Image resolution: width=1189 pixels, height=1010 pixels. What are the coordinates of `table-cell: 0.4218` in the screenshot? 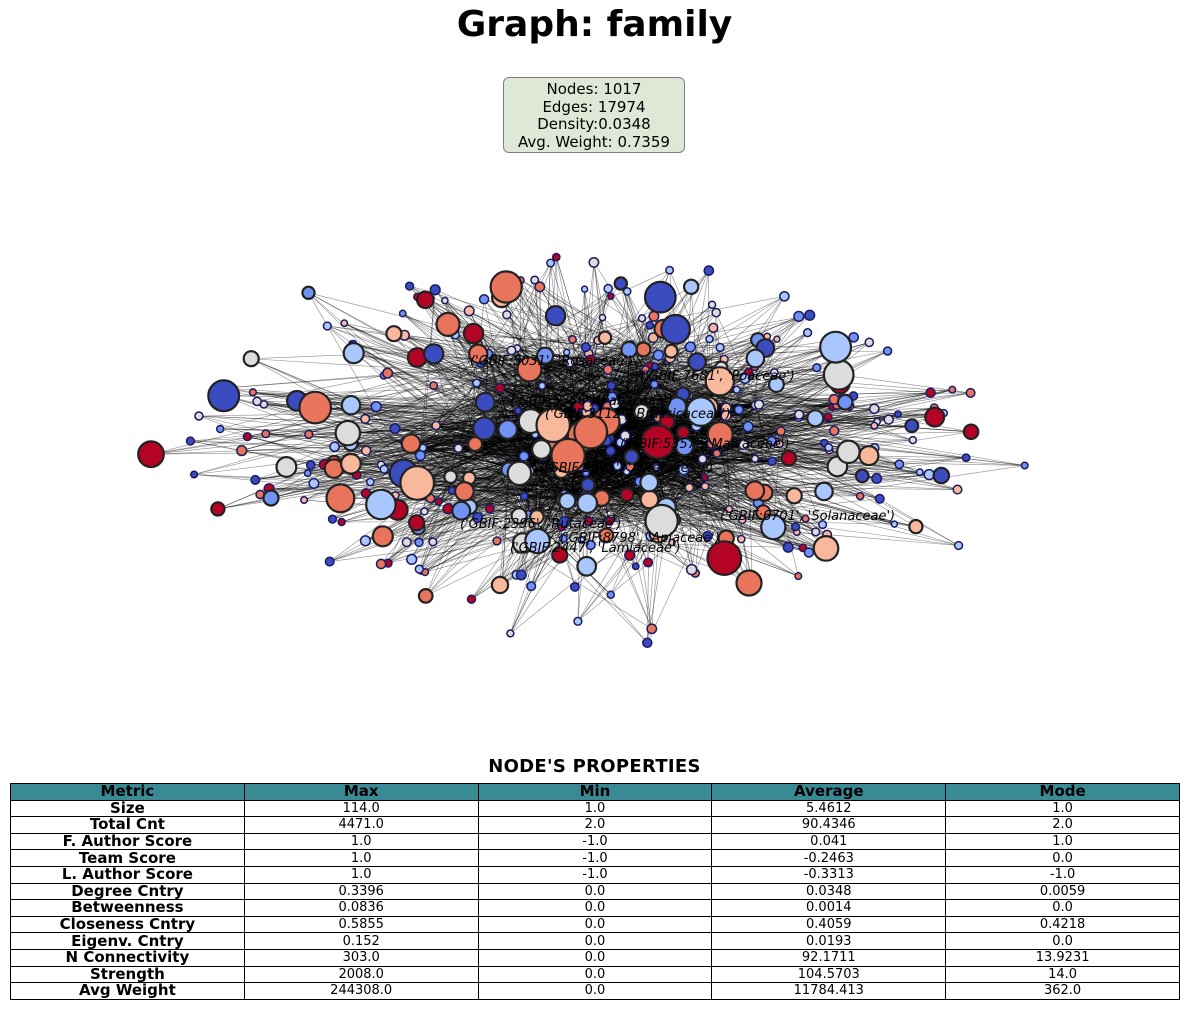 It's located at (1062, 924).